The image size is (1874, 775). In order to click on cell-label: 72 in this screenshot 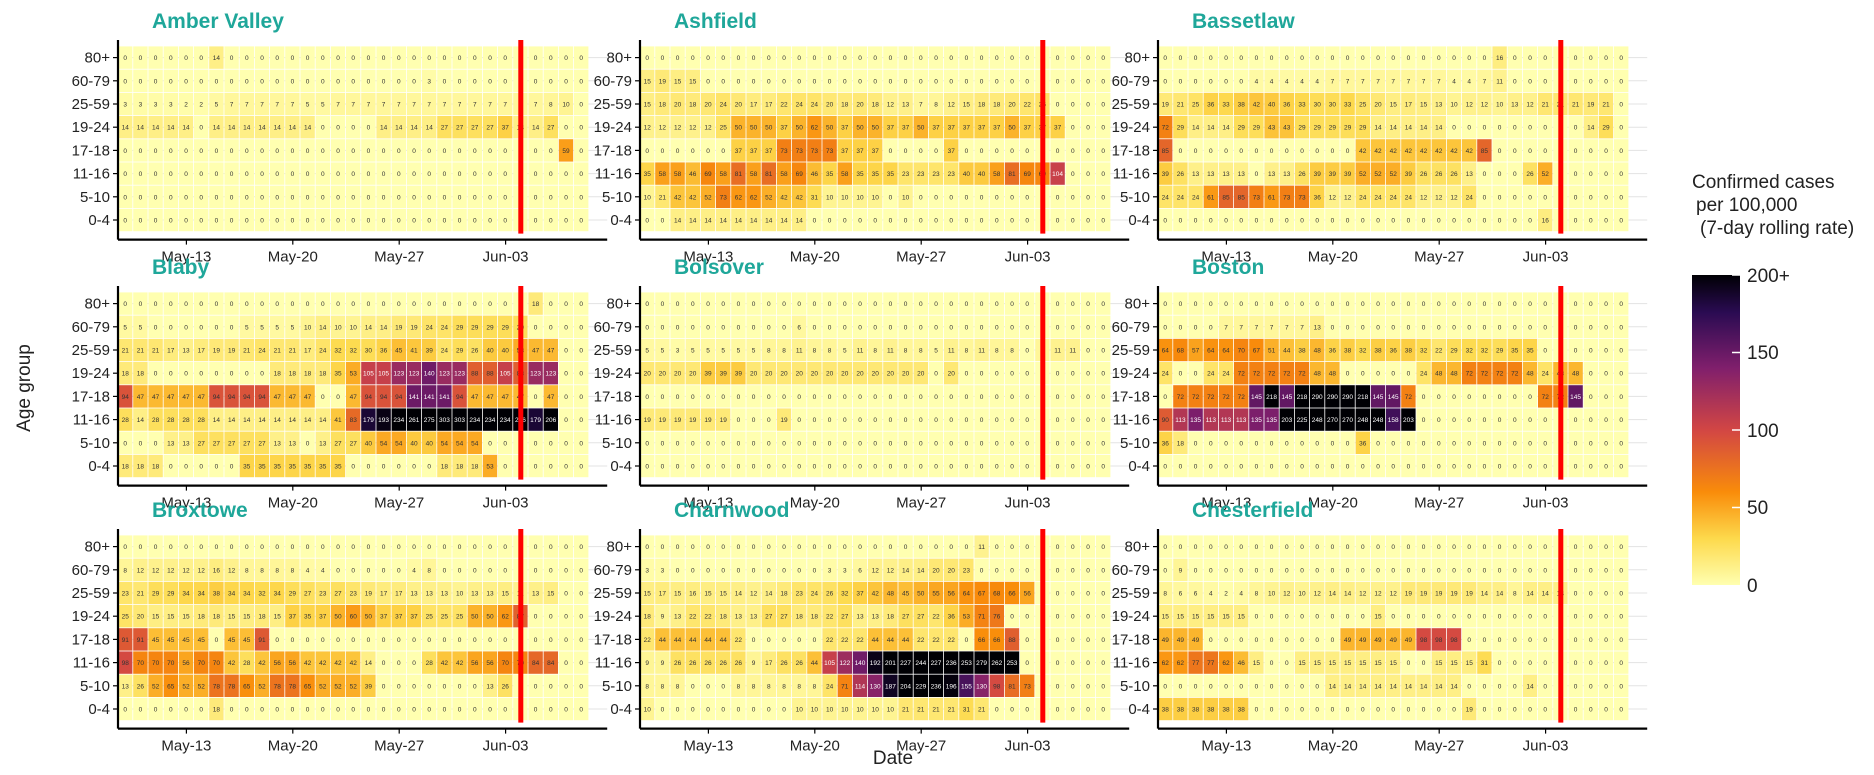, I will do `click(1242, 397)`.